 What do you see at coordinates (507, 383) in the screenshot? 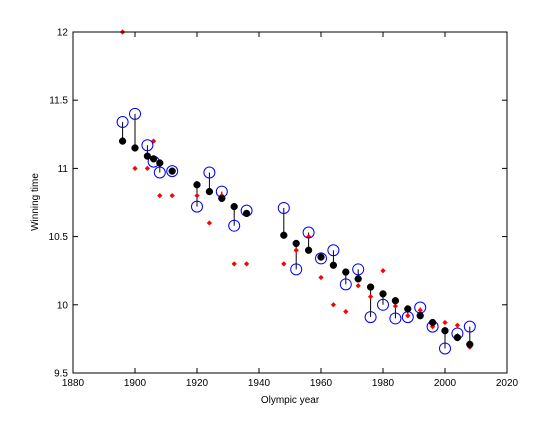
I see `x-tick-label: 2020` at bounding box center [507, 383].